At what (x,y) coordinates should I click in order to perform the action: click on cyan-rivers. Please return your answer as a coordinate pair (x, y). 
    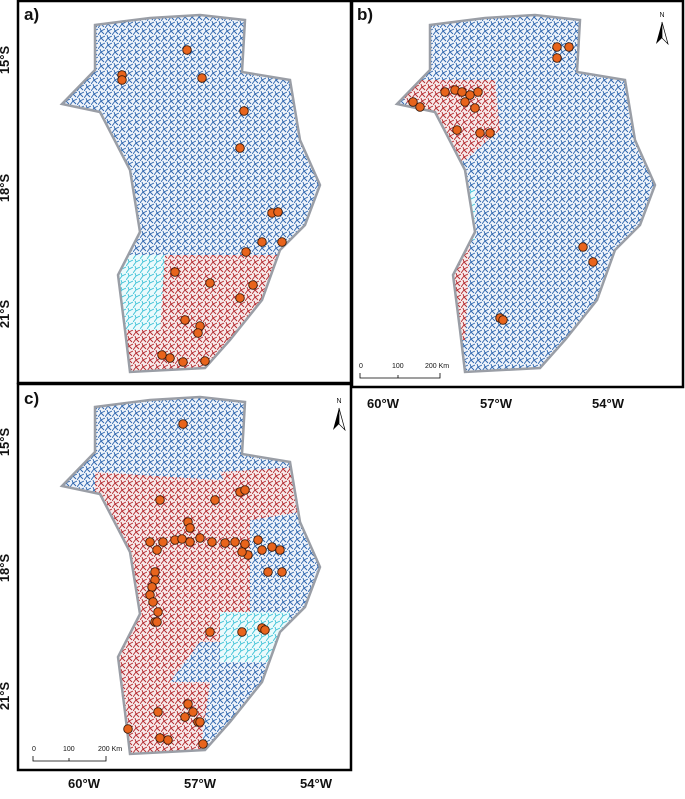
    Looking at the image, I should click on (137, 292).